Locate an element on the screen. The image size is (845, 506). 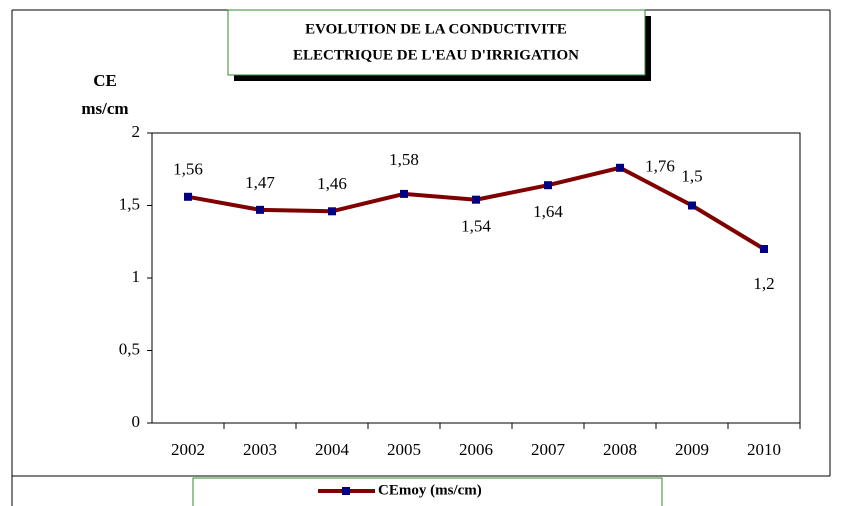
x-tick-label: 2004 is located at coordinates (332, 449).